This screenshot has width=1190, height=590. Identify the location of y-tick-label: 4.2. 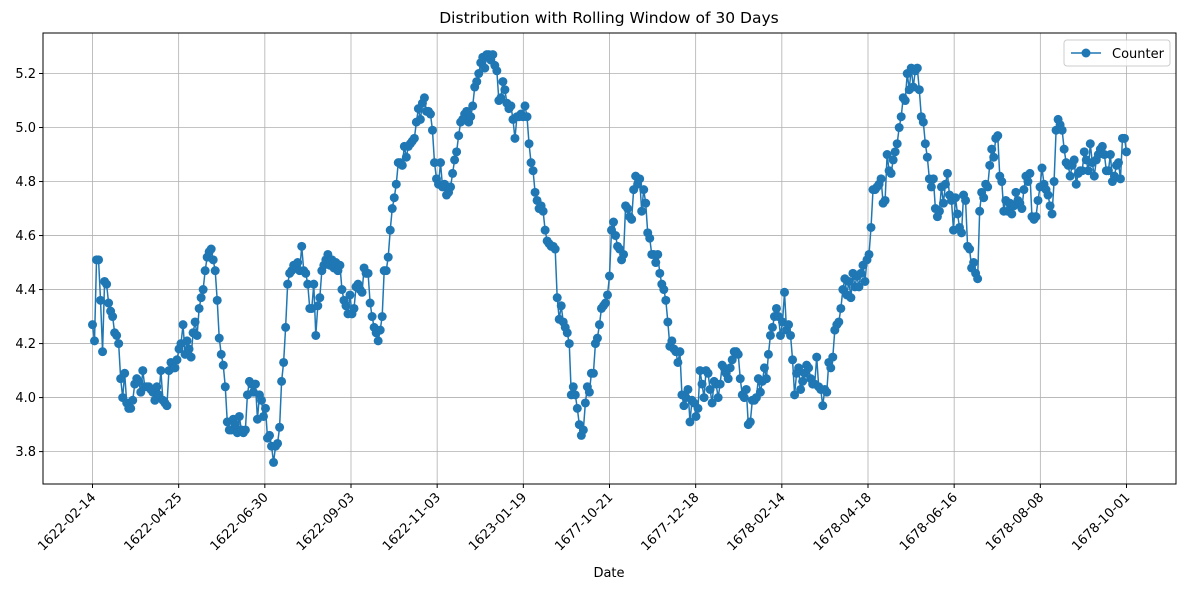
(25, 344).